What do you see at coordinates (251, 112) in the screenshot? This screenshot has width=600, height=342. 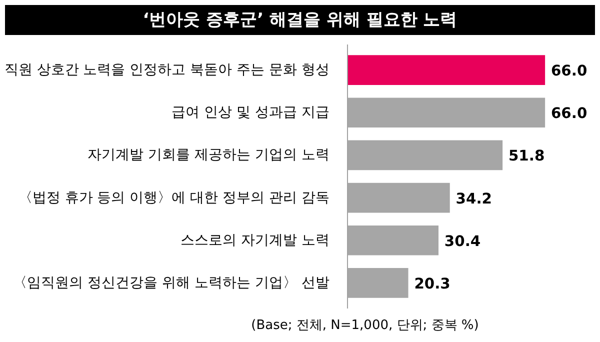 I see `y-tick-label: 급여 인상 및 성과급 지급` at bounding box center [251, 112].